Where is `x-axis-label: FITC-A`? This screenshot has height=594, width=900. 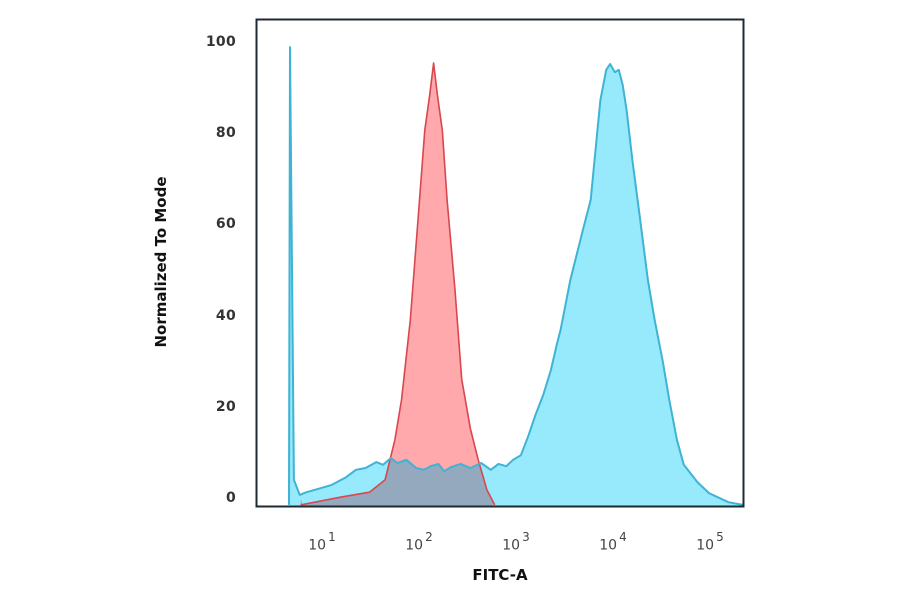 x-axis-label: FITC-A is located at coordinates (500, 575).